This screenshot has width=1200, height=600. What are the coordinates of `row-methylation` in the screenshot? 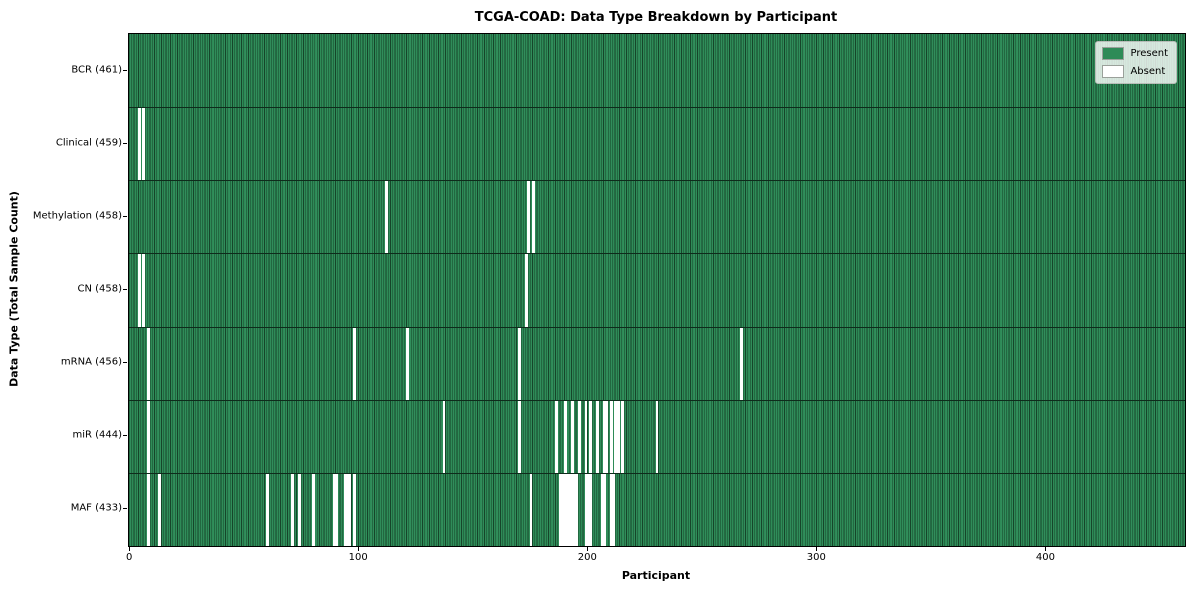 It's located at (657, 217).